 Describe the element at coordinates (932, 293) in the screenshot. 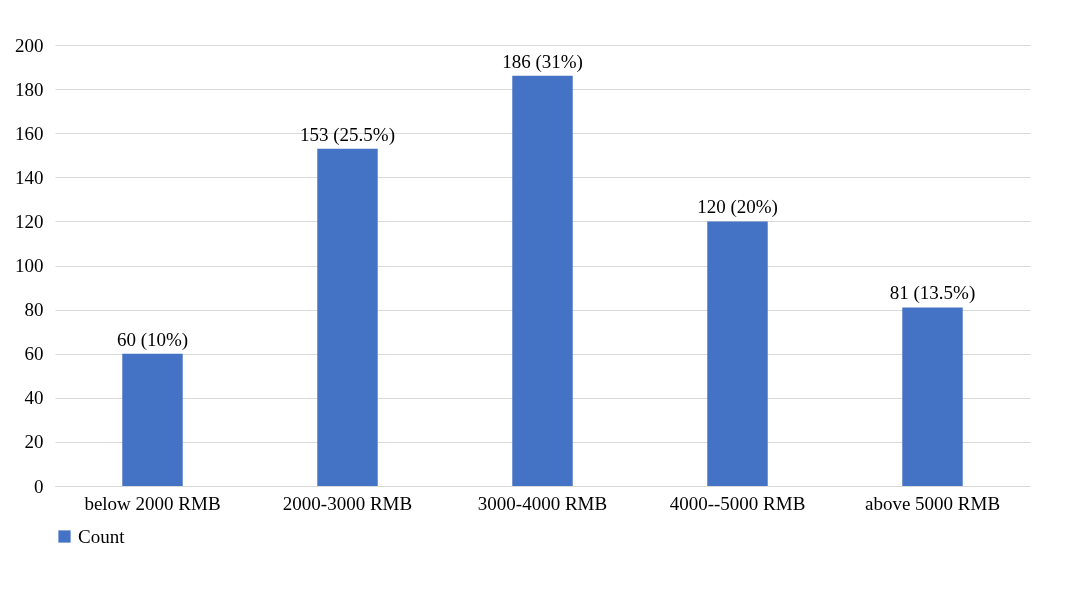

I see `data-label: 81 (13.5%)` at that location.